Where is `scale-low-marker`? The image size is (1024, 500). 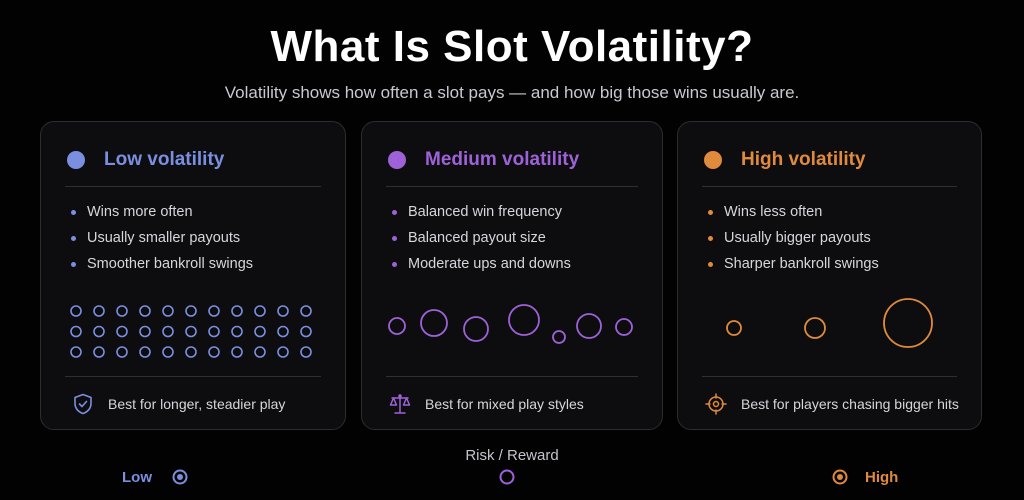
scale-low-marker is located at coordinates (180, 477).